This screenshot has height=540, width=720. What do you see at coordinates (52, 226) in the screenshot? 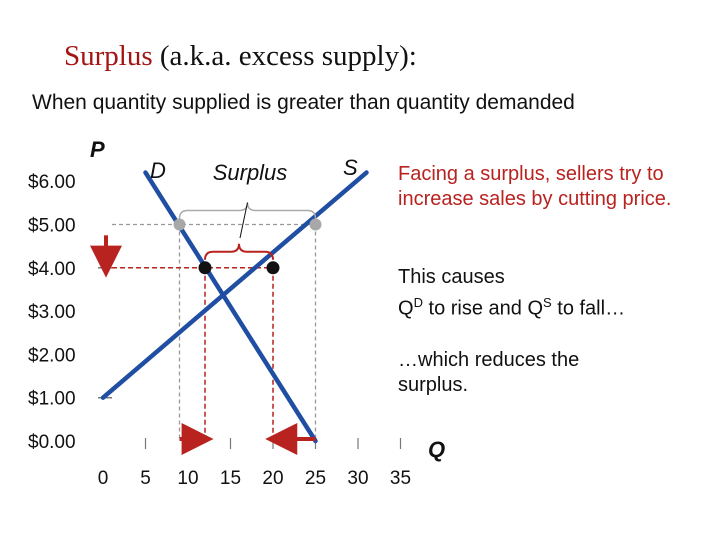
I see `y-tick-label-5: $5.00` at bounding box center [52, 226].